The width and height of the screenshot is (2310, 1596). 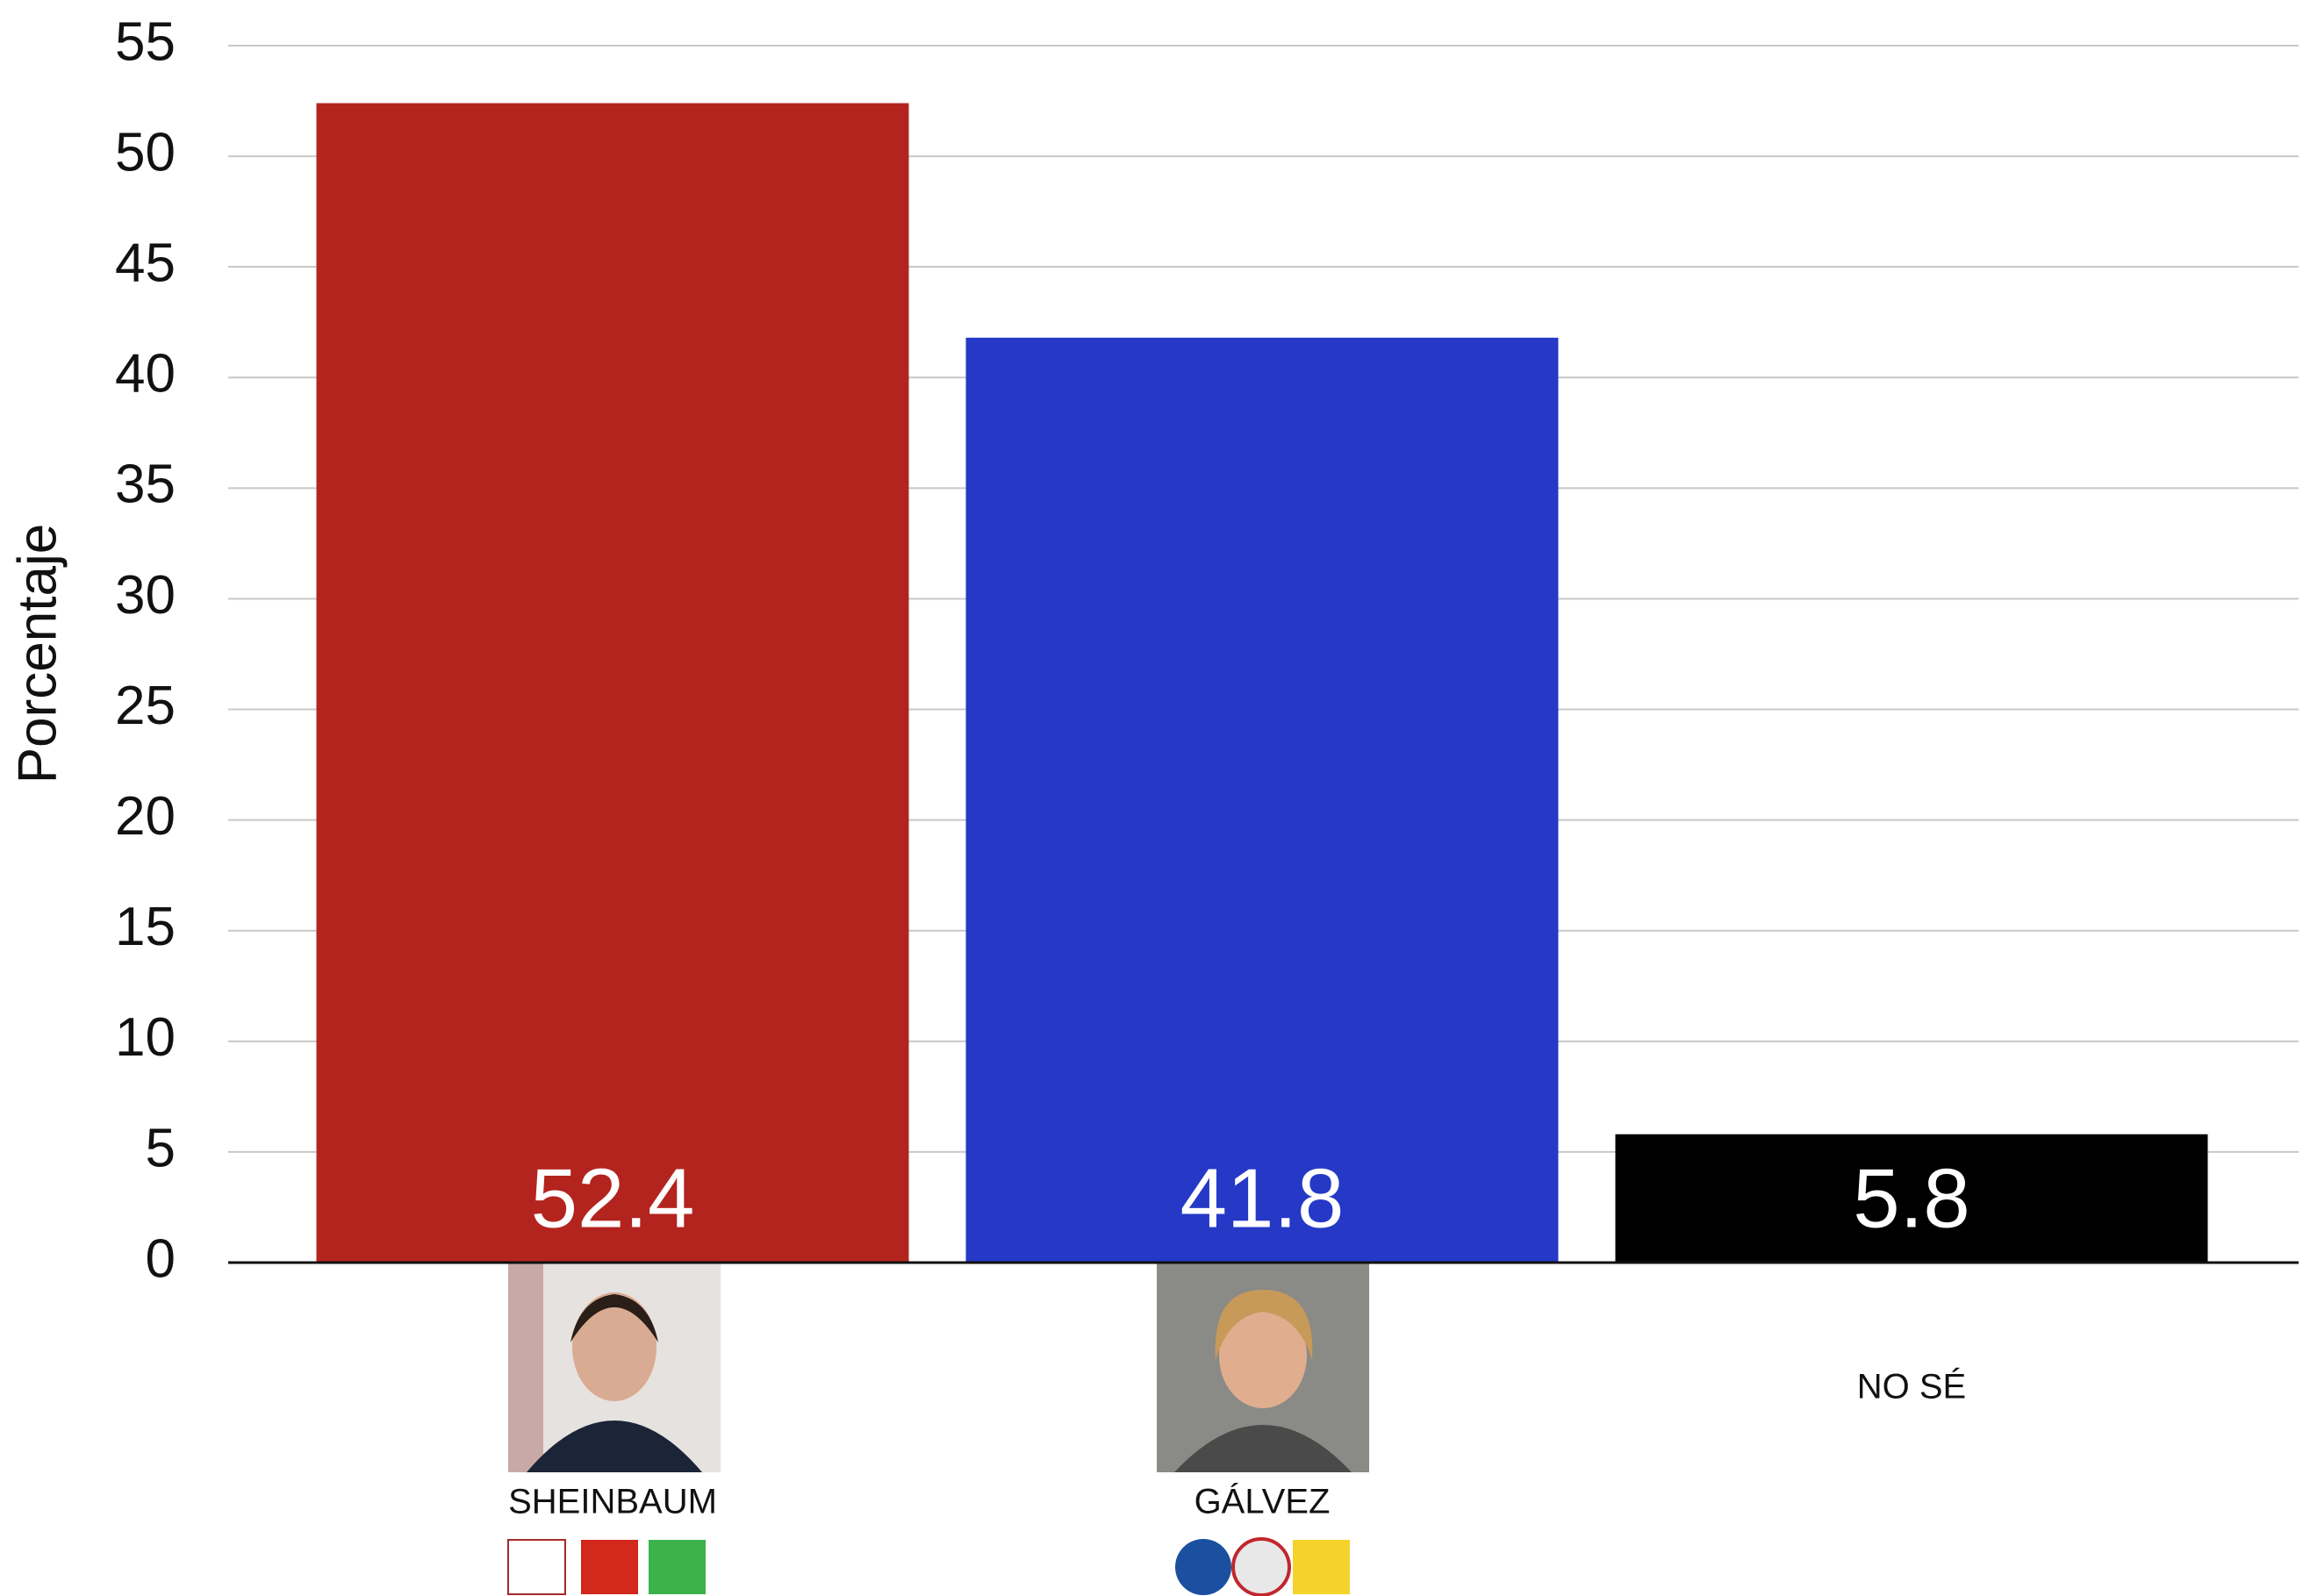 I want to click on y-axis-label: Porcentaje, so click(x=37, y=654).